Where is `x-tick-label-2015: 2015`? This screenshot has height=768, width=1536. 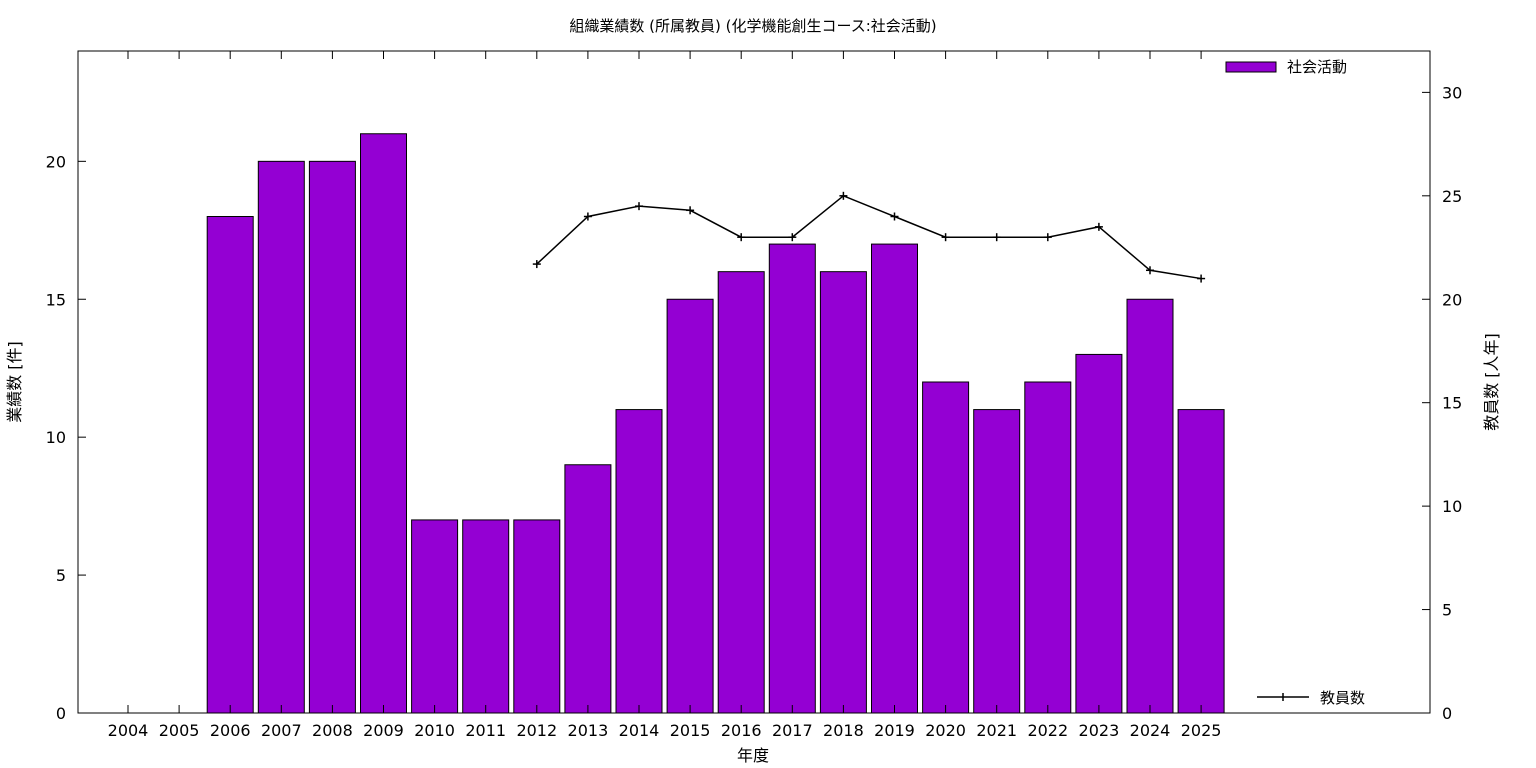 x-tick-label-2015: 2015 is located at coordinates (690, 730).